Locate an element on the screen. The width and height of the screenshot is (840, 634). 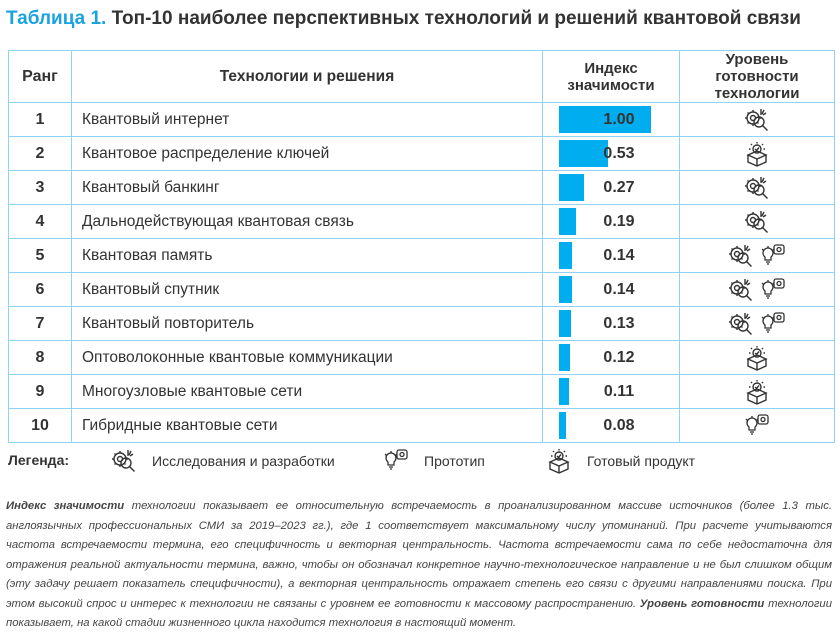
index-cell: 0.12 is located at coordinates (611, 357).